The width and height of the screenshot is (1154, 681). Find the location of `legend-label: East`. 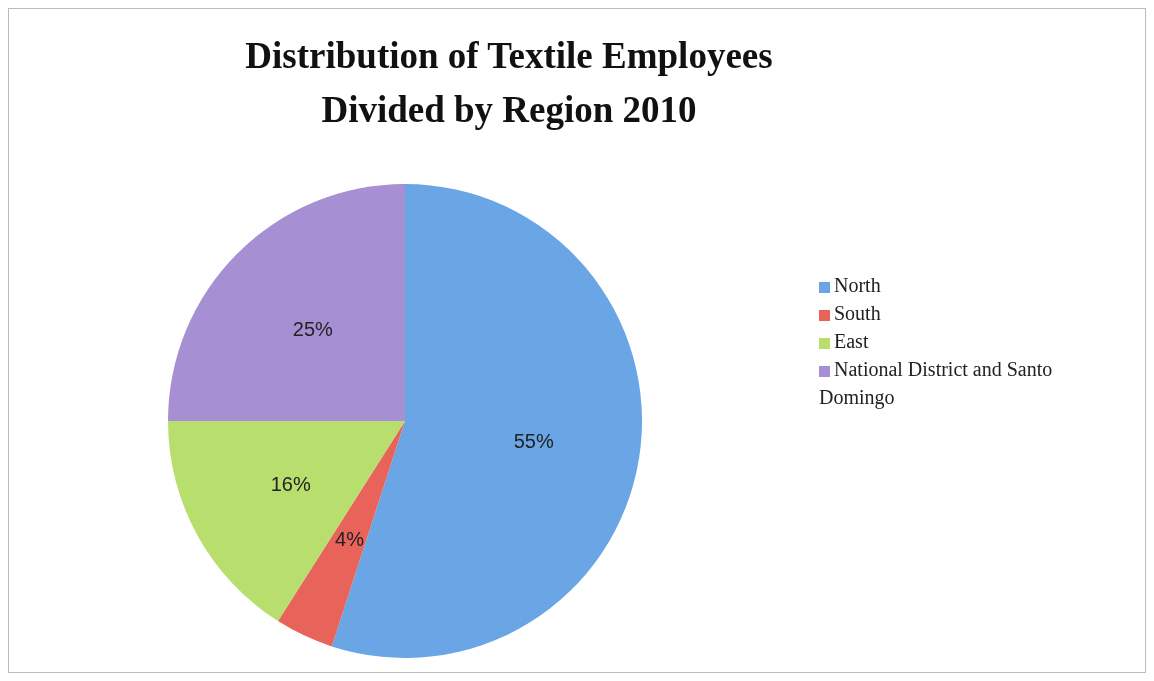

legend-label: East is located at coordinates (851, 341).